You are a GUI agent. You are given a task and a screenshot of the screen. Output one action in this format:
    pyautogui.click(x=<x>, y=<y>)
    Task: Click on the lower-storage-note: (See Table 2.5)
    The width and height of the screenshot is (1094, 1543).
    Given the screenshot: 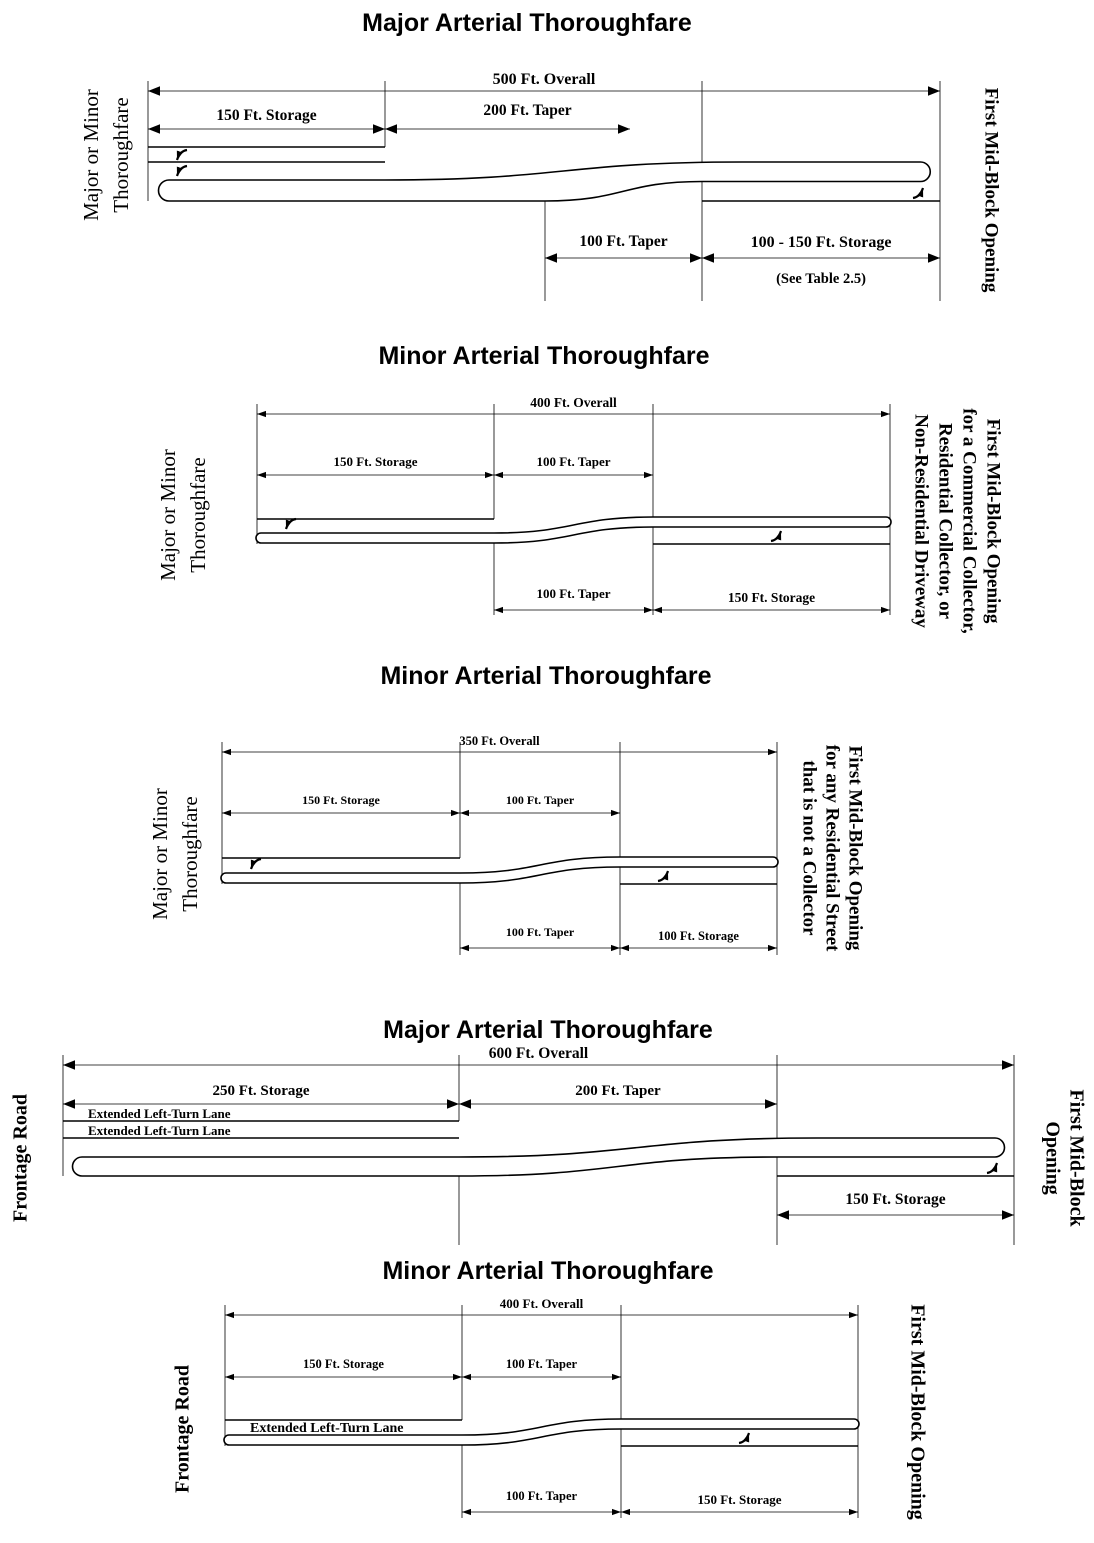 What is the action you would take?
    pyautogui.click(x=821, y=279)
    